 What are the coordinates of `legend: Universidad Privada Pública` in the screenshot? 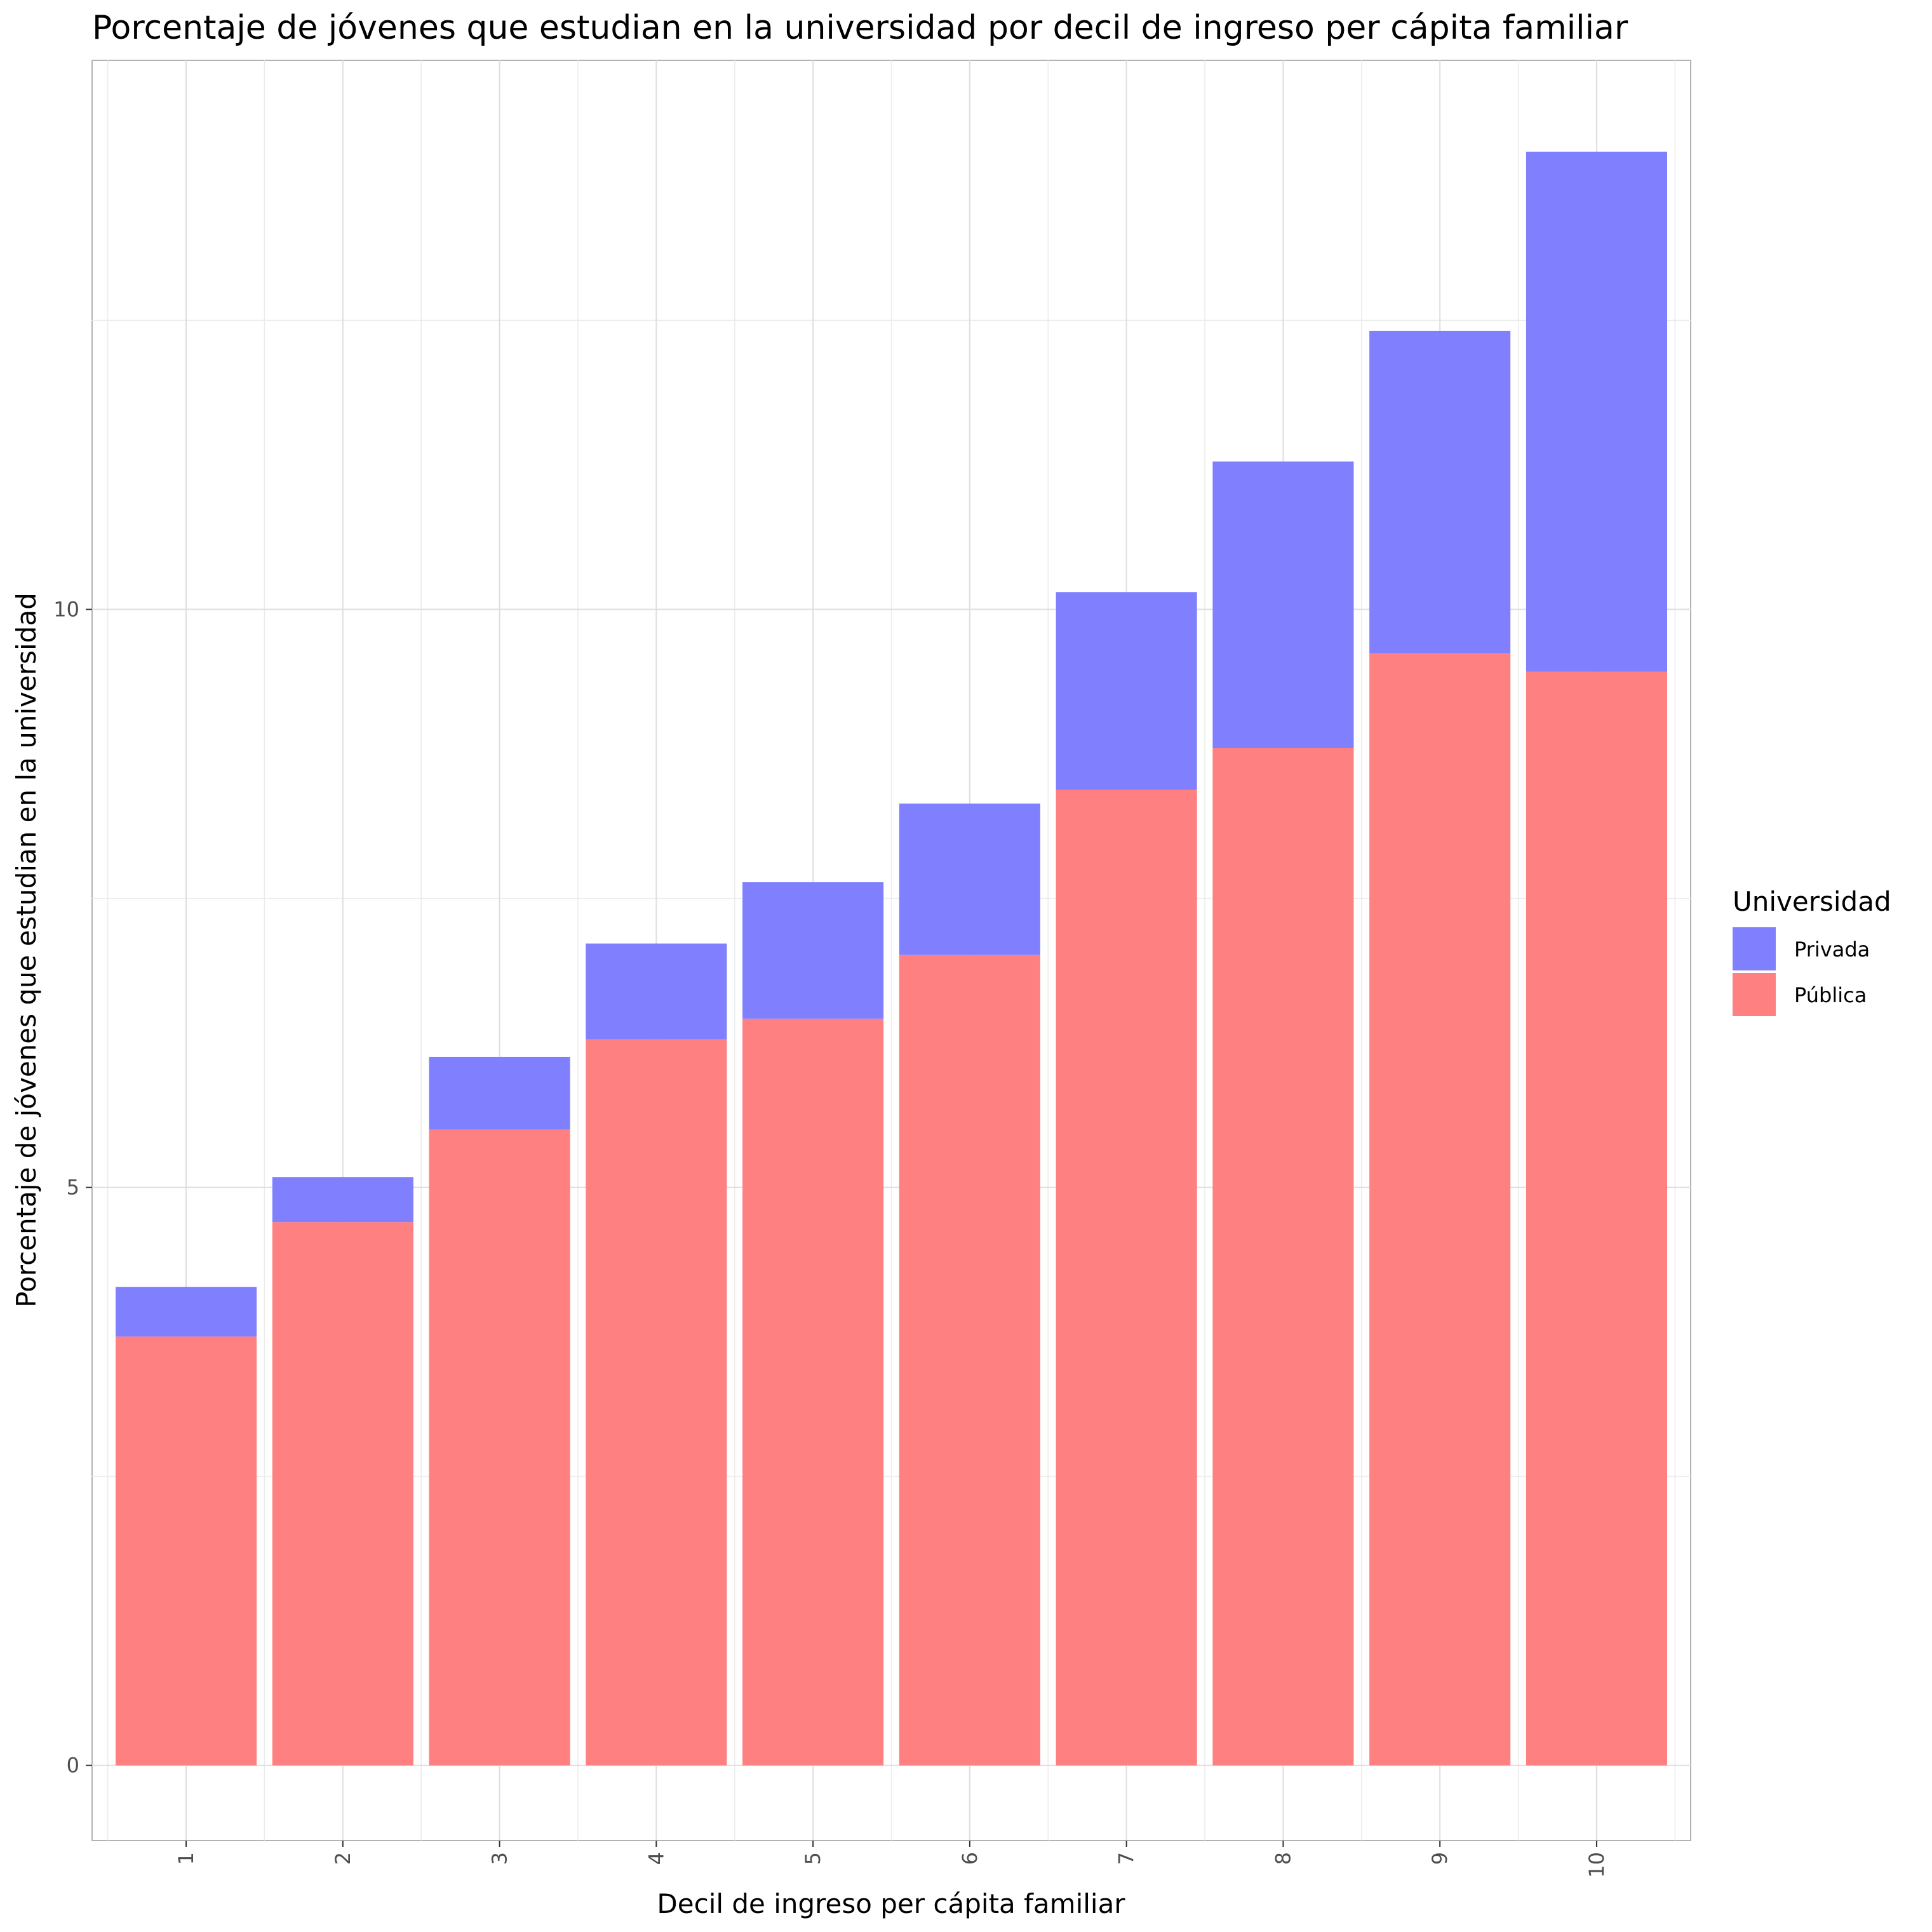 It's located at (1812, 951).